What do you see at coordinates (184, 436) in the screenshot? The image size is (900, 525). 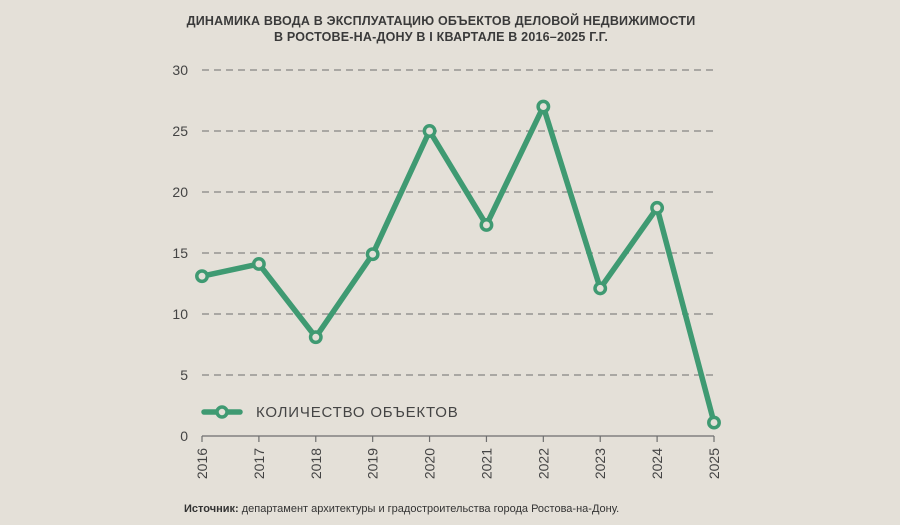 I see `y-tick-label-0: 0` at bounding box center [184, 436].